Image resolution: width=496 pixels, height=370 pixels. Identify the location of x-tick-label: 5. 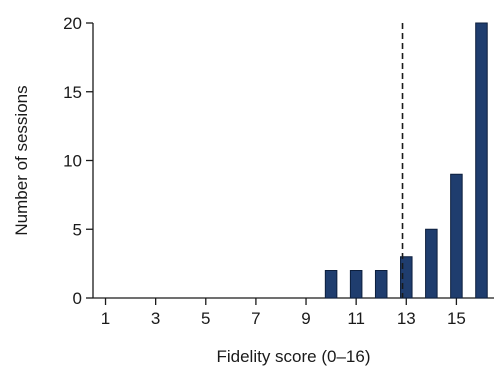
(205, 318).